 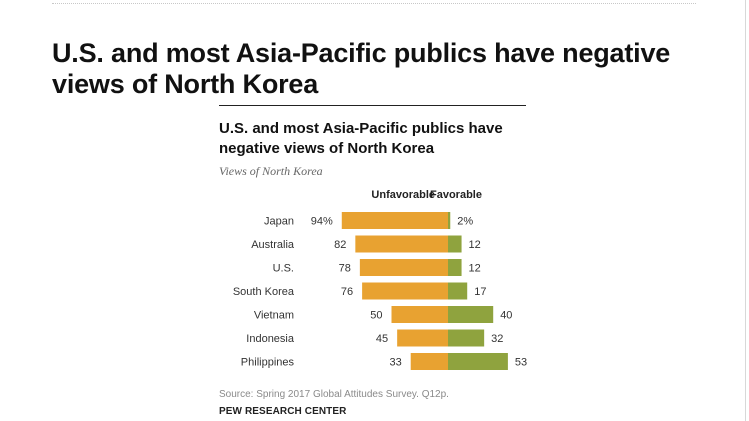 I want to click on value-label-unfavorable: 33, so click(x=395, y=363).